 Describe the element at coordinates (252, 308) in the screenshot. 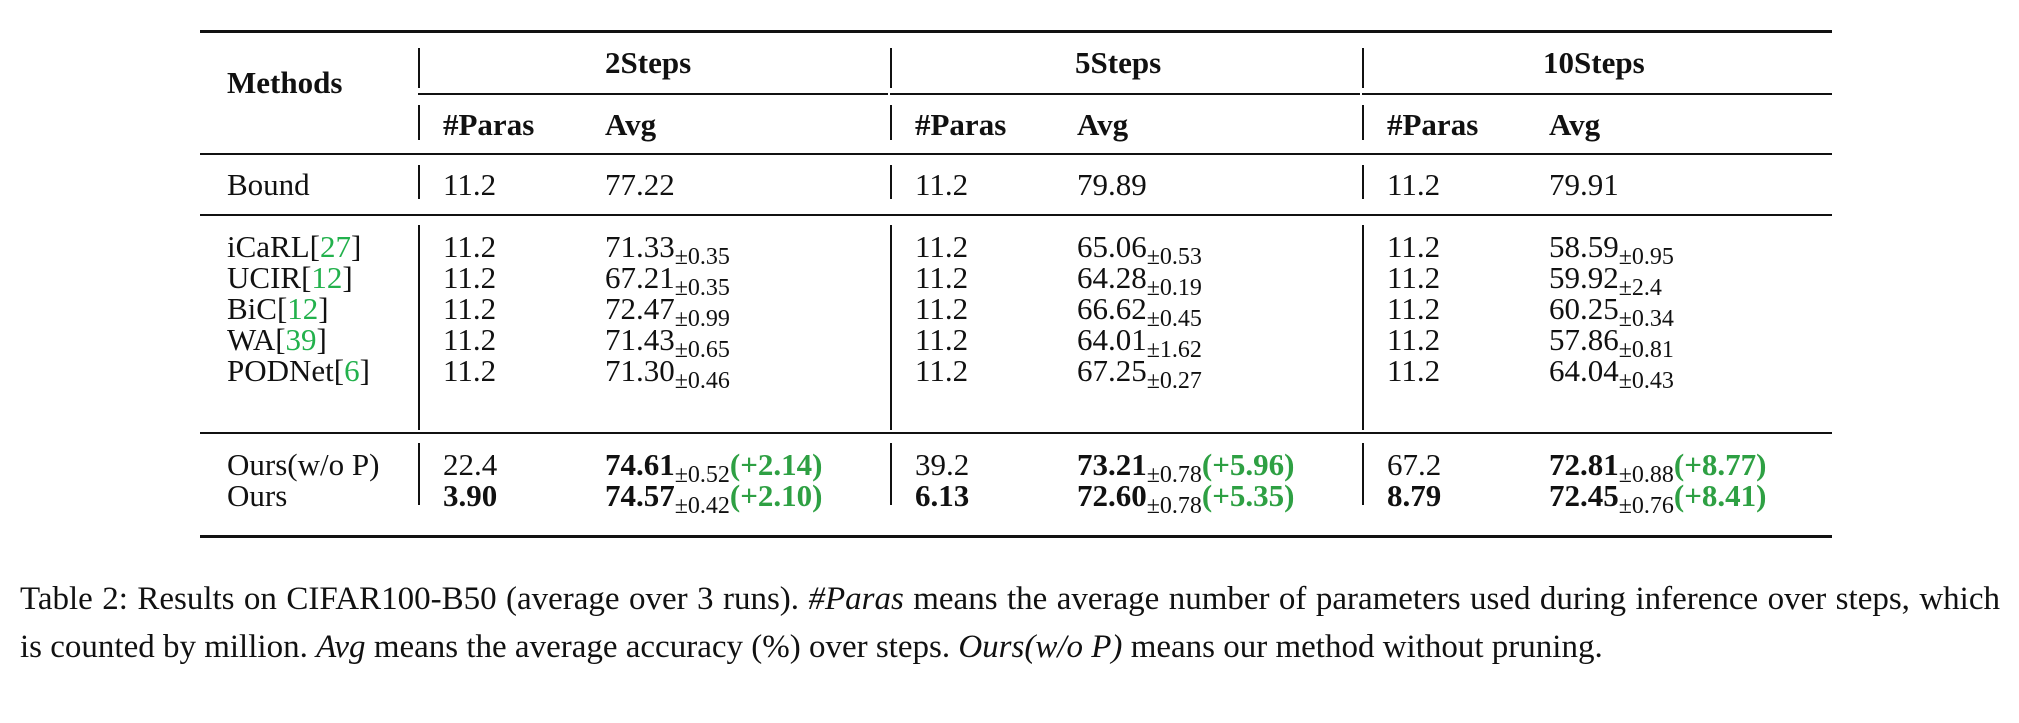

I see `method-name: BiC` at that location.